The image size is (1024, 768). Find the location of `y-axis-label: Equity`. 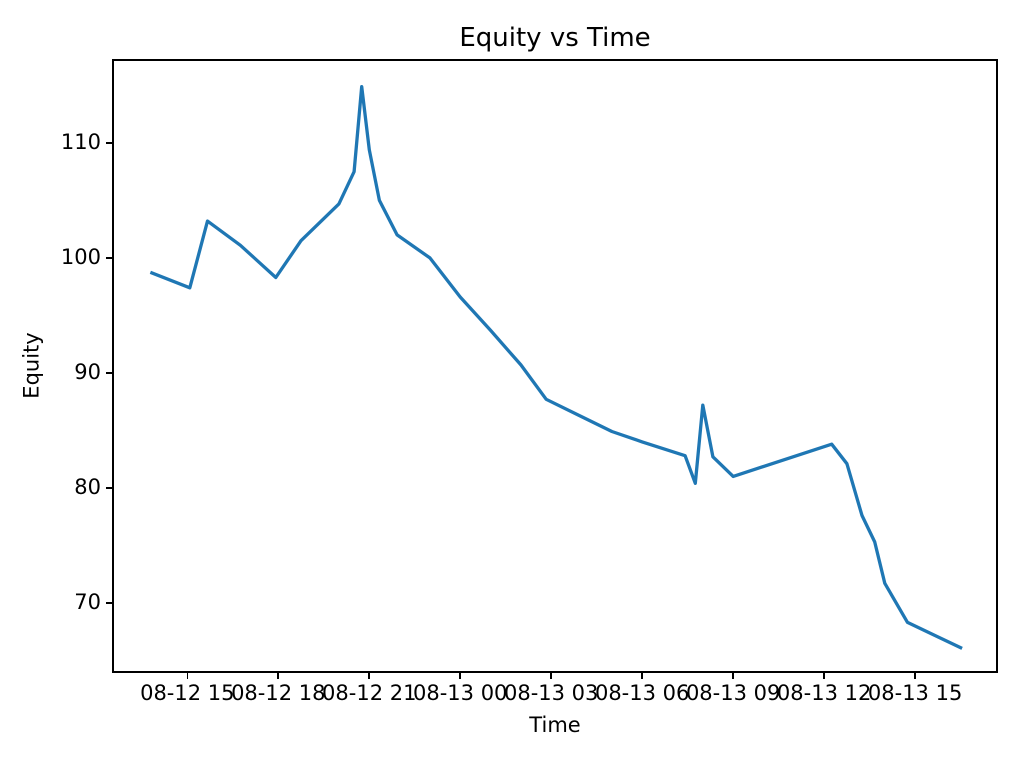

y-axis-label: Equity is located at coordinates (31, 365).